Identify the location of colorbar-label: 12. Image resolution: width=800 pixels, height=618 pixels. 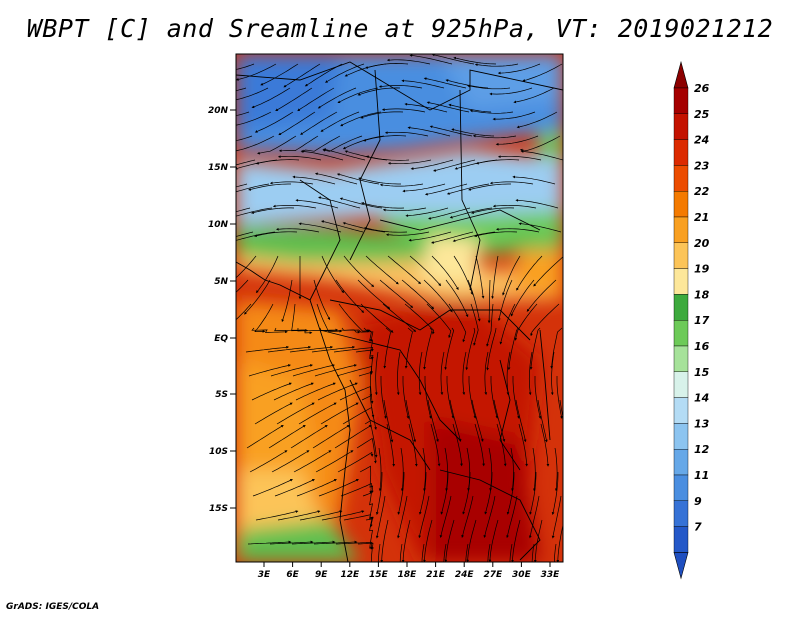
(702, 449).